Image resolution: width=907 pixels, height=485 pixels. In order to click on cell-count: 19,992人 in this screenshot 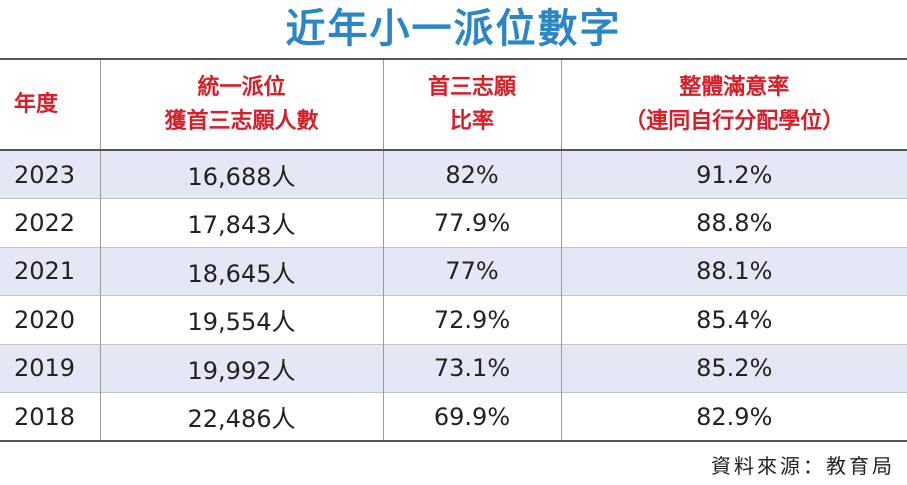, I will do `click(241, 368)`.